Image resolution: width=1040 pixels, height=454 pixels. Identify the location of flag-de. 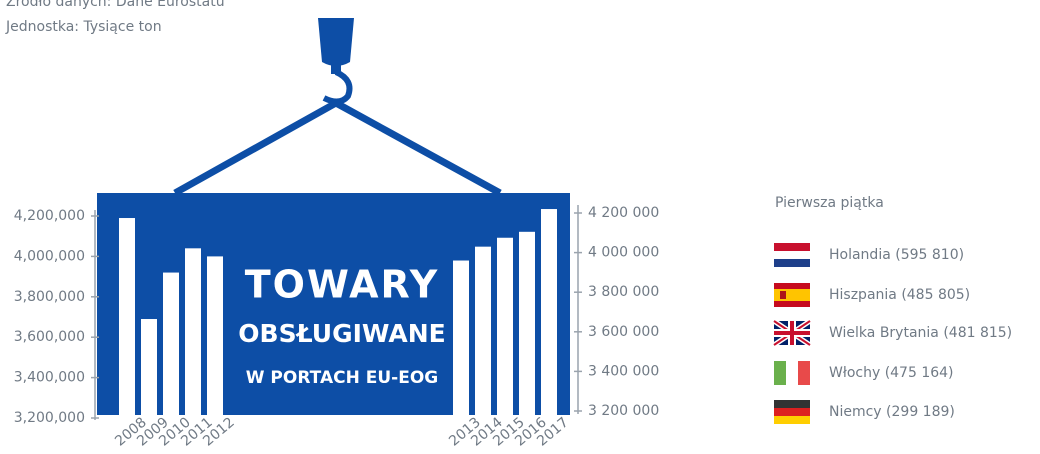
(792, 412).